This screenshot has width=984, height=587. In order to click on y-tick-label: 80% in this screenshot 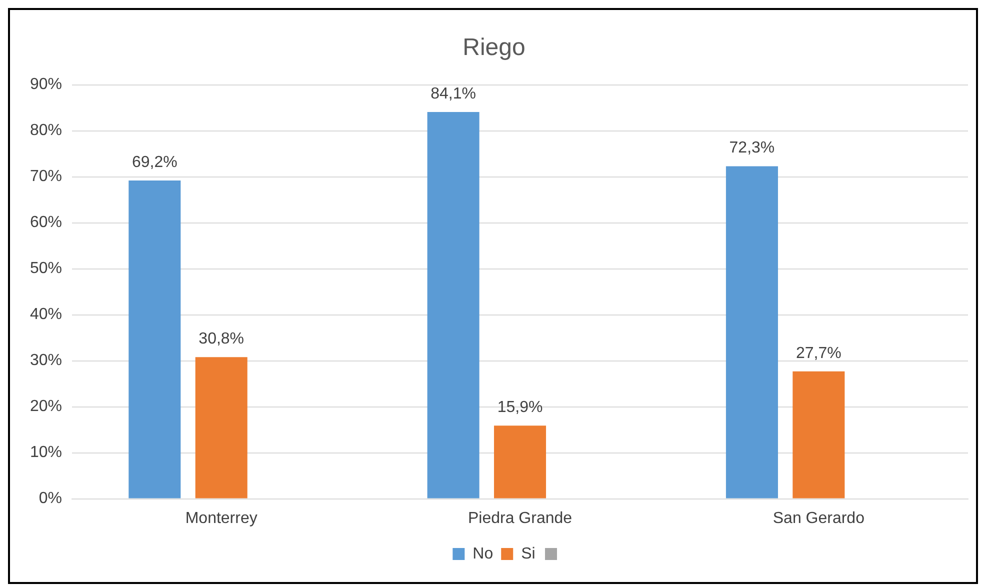, I will do `click(46, 131)`.